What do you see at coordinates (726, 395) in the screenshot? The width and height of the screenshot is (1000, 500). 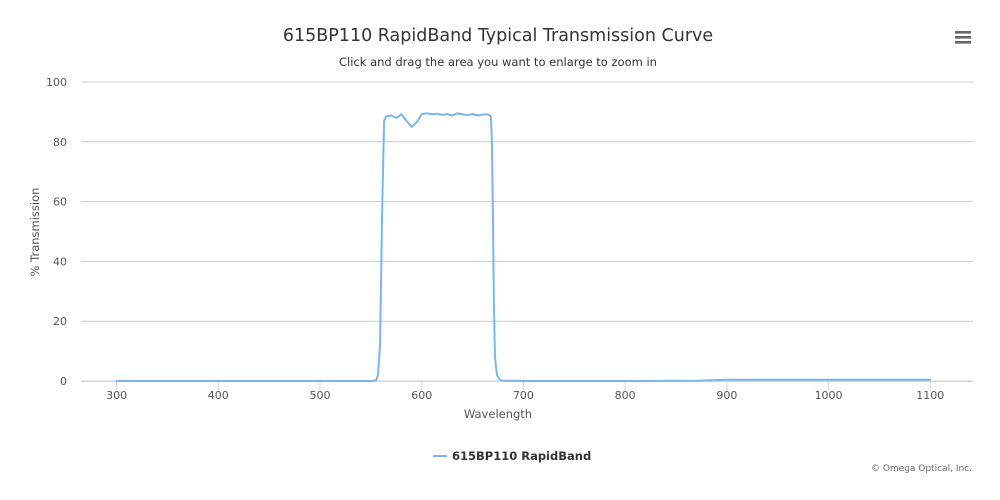 I see `x-tick-label: 900` at bounding box center [726, 395].